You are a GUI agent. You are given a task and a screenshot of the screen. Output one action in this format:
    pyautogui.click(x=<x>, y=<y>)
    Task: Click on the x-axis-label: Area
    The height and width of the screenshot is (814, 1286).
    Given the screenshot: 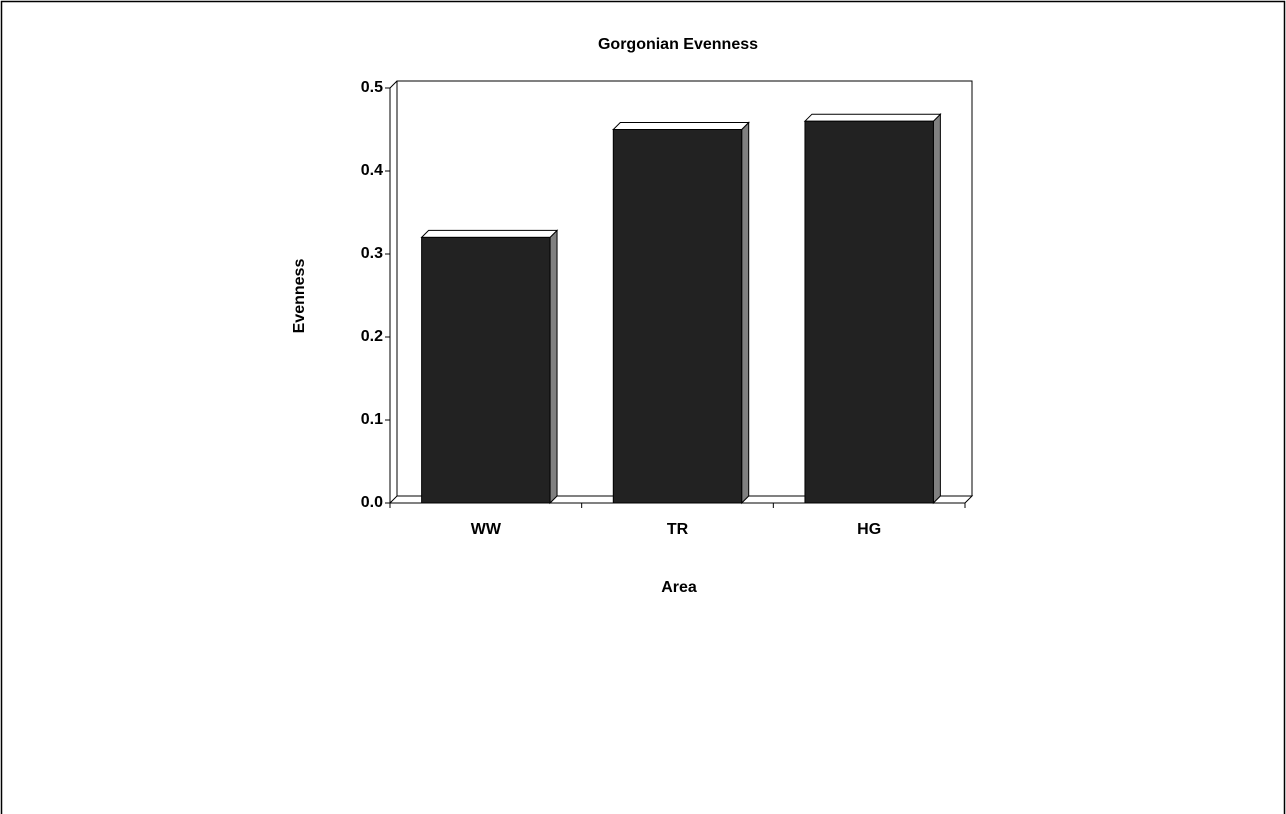 What is the action you would take?
    pyautogui.click(x=679, y=587)
    